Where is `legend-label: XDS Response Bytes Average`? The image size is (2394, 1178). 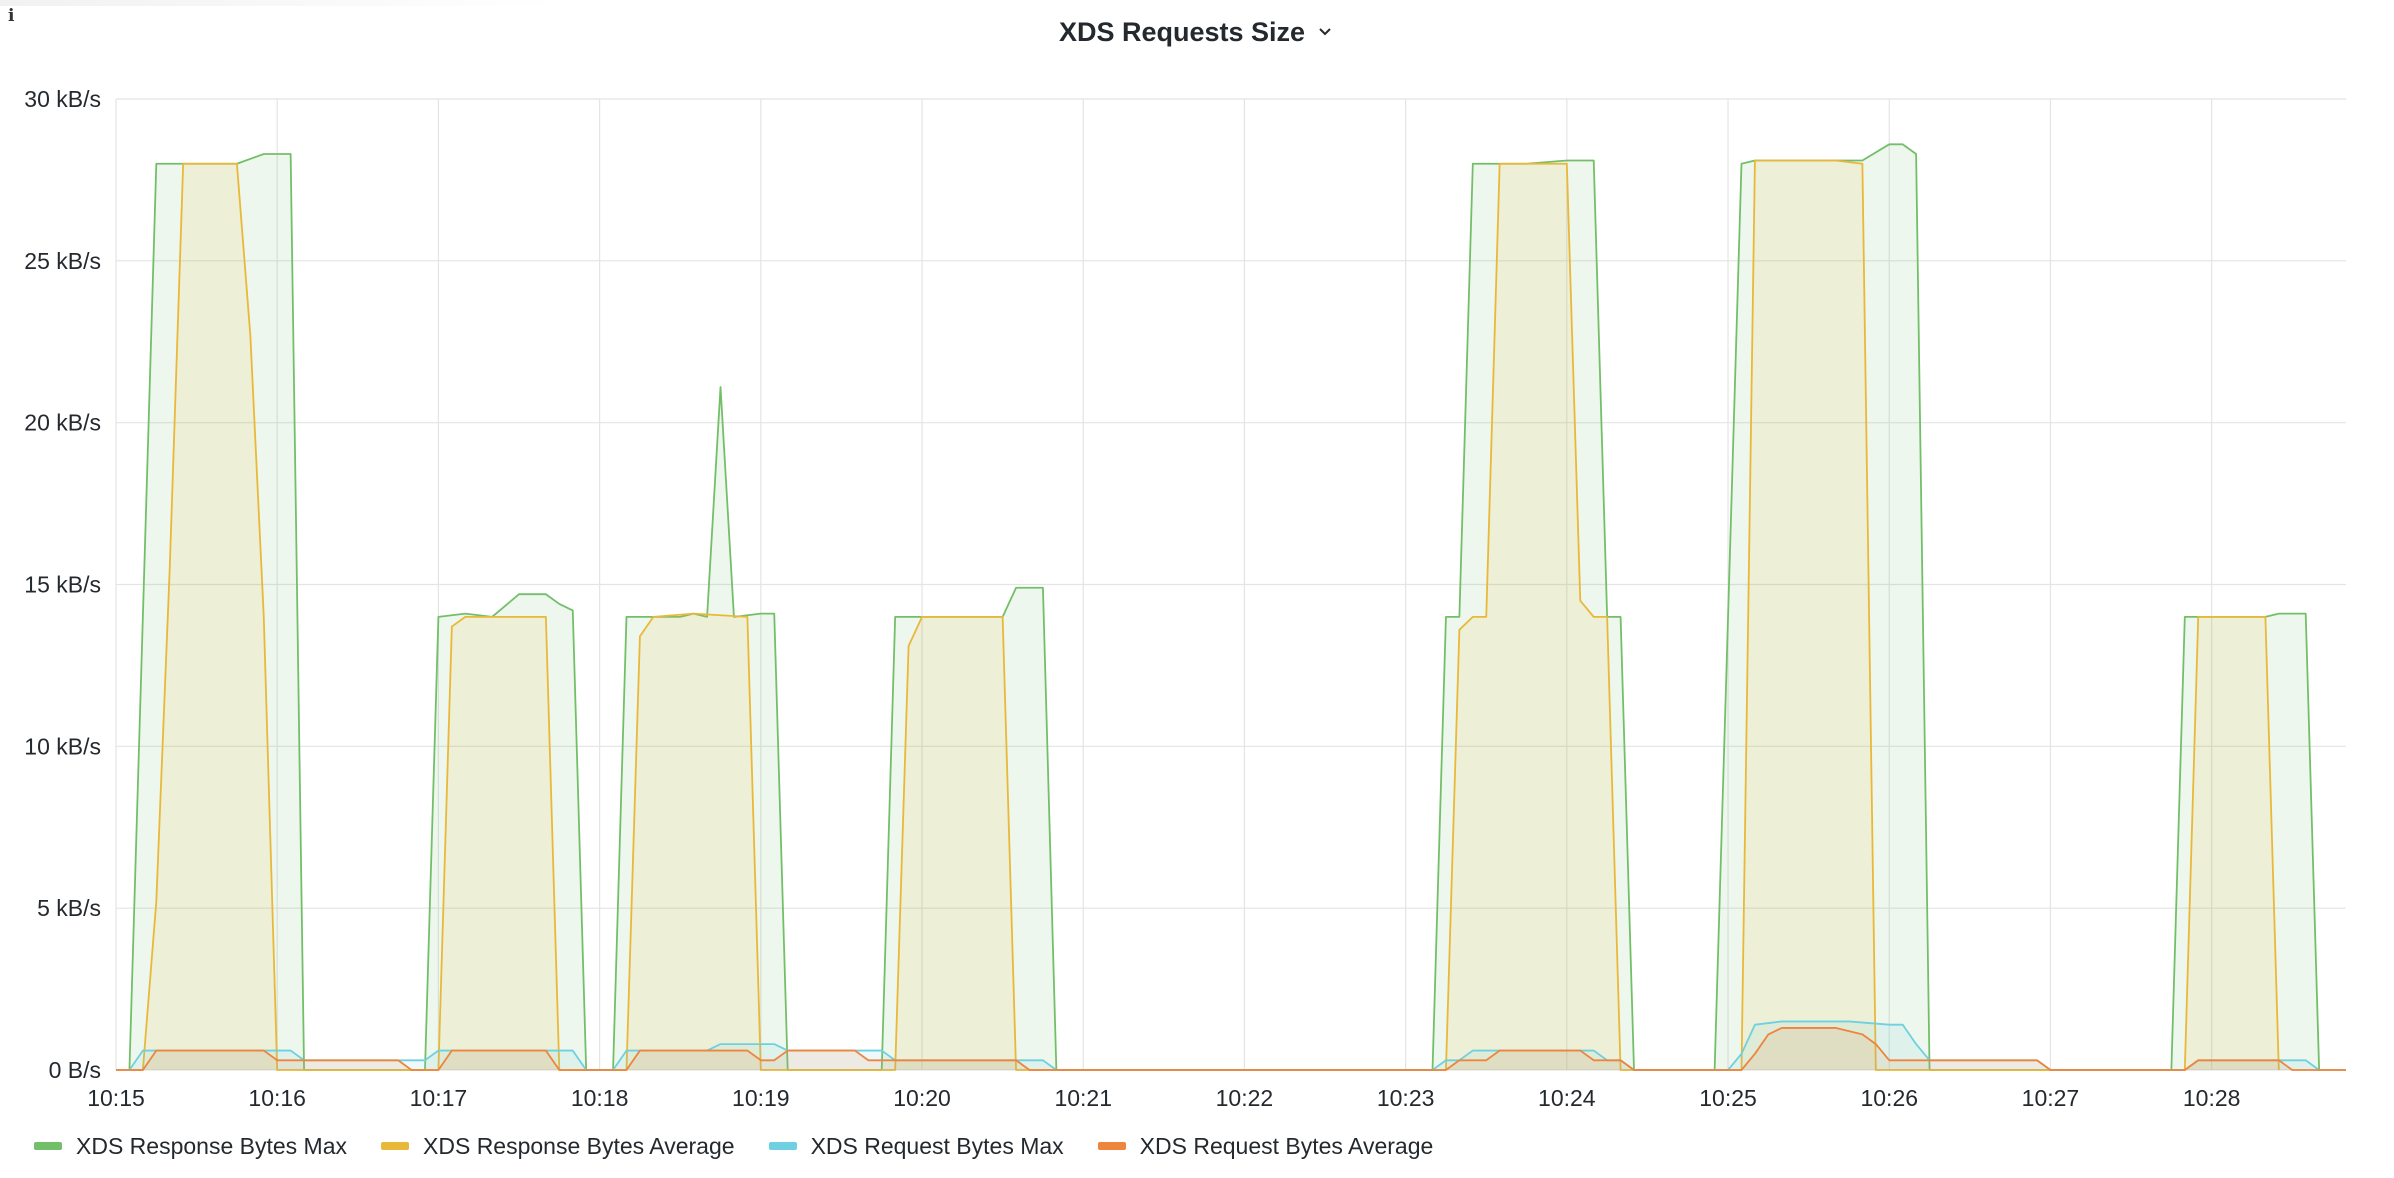 legend-label: XDS Response Bytes Average is located at coordinates (579, 1145).